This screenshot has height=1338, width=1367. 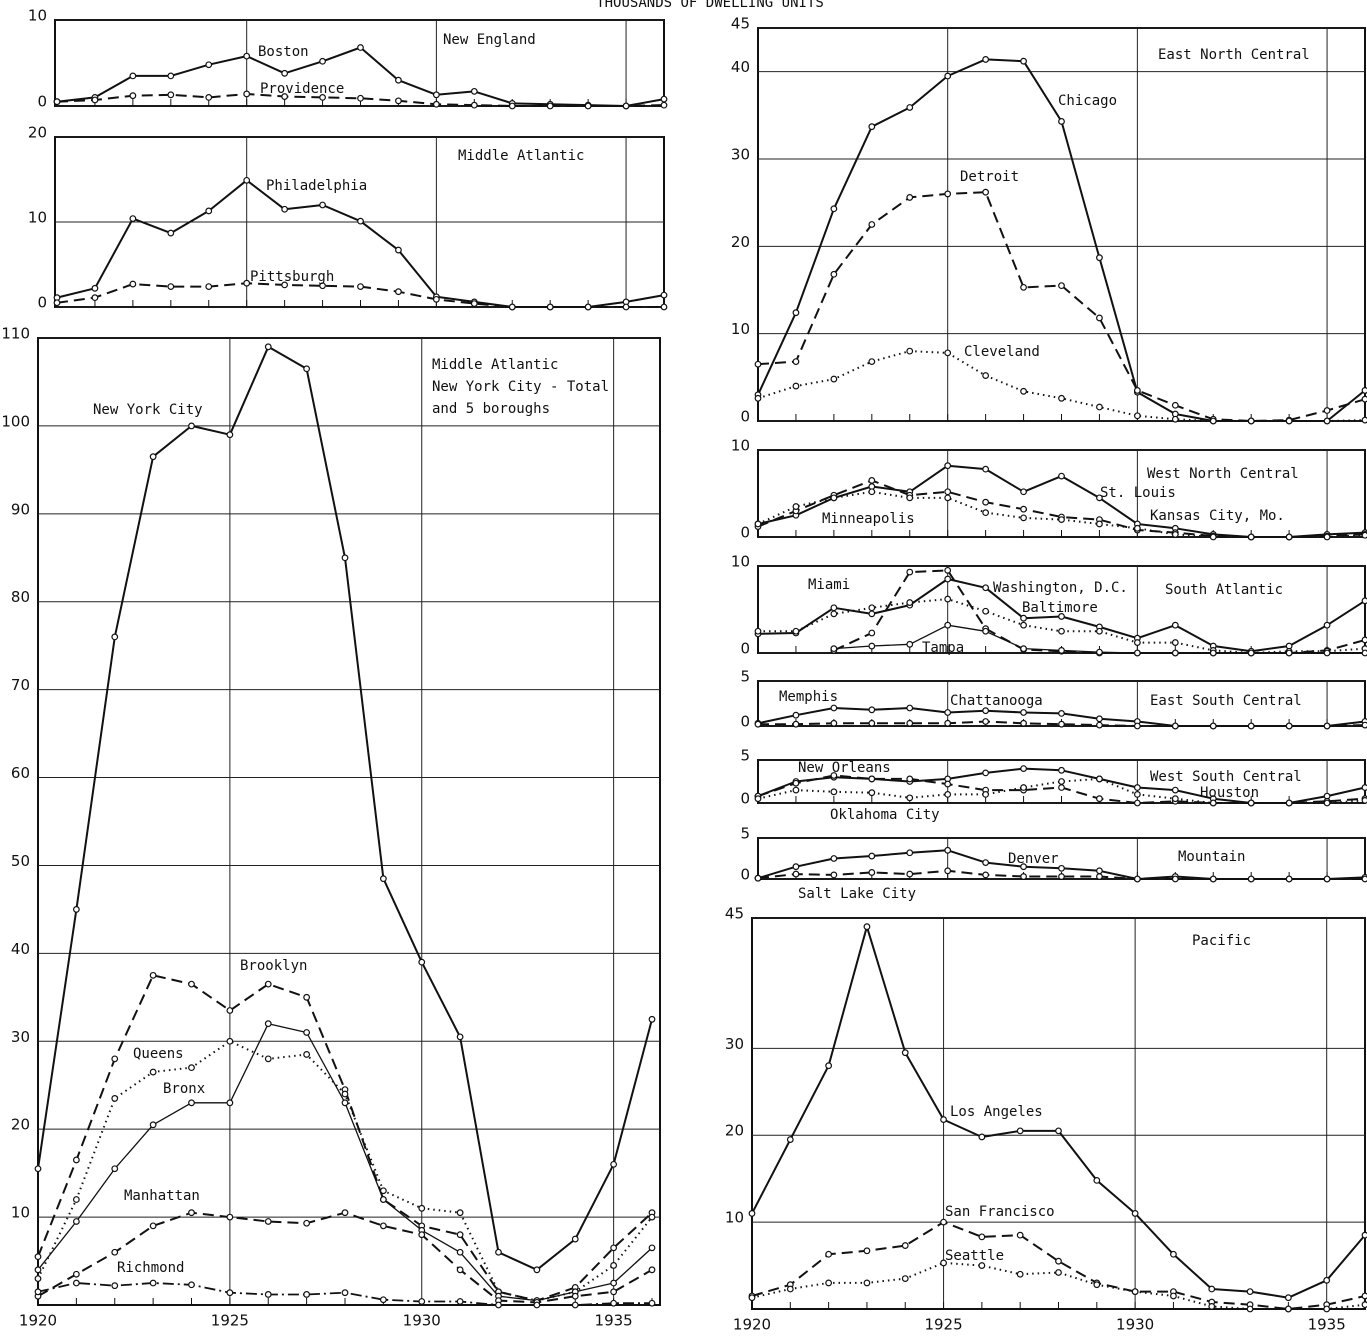 What do you see at coordinates (162, 1196) in the screenshot?
I see `series-label: Manhattan` at bounding box center [162, 1196].